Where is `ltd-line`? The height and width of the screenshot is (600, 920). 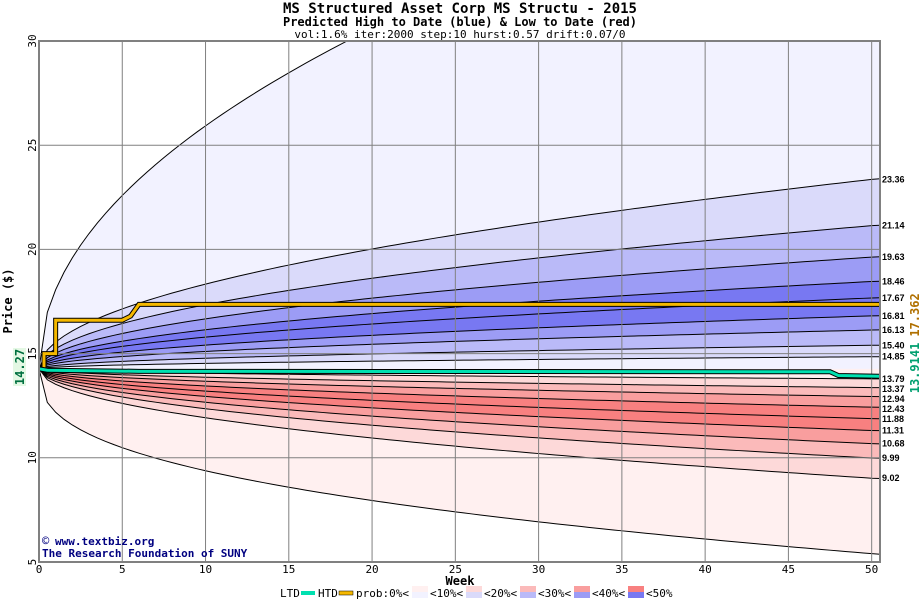
ltd-line is located at coordinates (459, 372).